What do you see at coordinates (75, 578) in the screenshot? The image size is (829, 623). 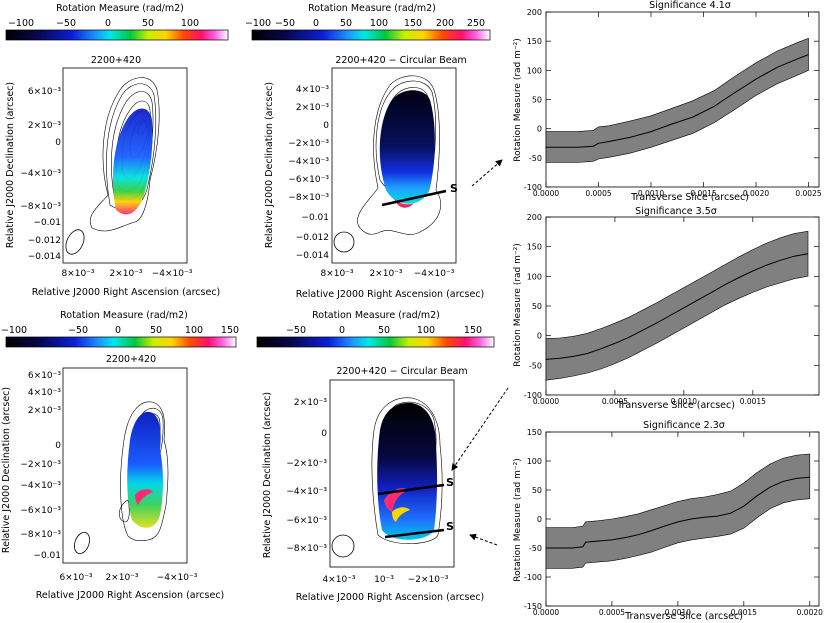 I see `x-tick: 6×10⁻³` at bounding box center [75, 578].